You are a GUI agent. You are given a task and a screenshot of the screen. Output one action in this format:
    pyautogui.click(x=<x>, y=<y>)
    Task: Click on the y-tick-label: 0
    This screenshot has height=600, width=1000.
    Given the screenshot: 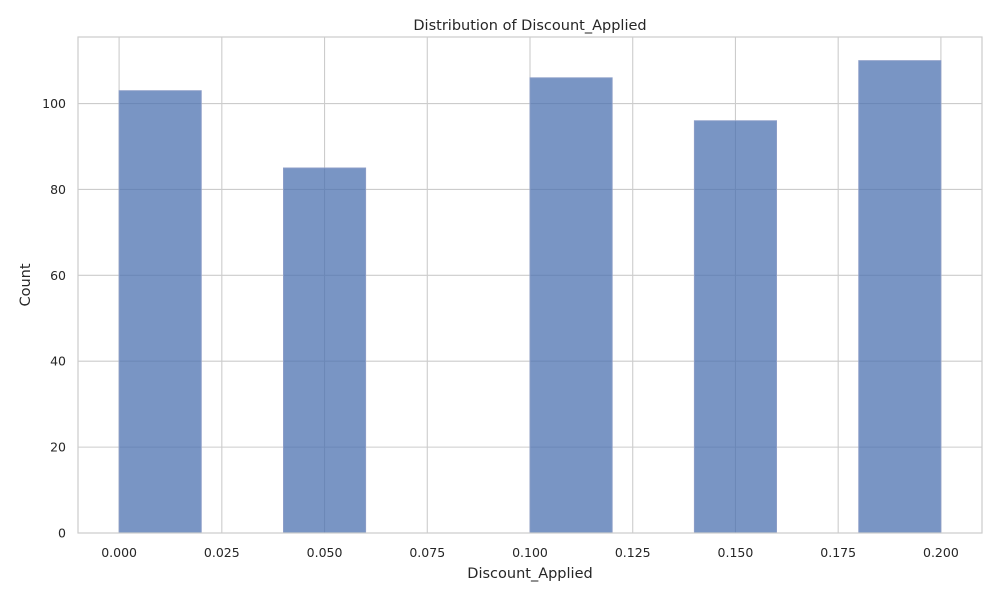 What is the action you would take?
    pyautogui.click(x=62, y=533)
    